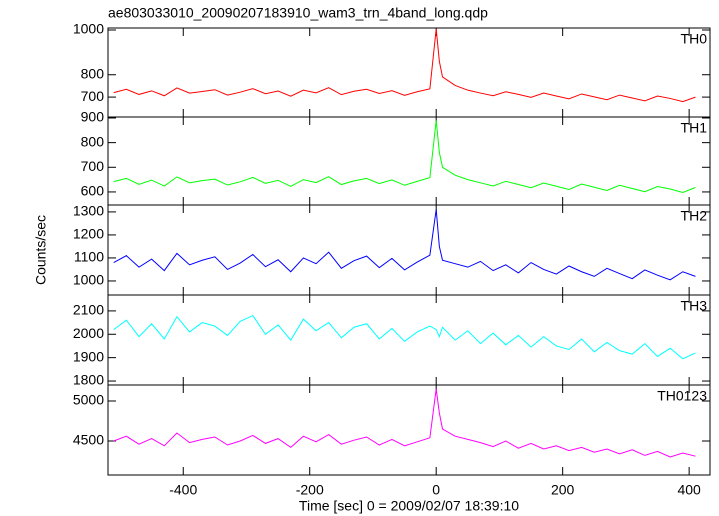 This screenshot has width=719, height=516. I want to click on y-tick-label: 2100, so click(88, 310).